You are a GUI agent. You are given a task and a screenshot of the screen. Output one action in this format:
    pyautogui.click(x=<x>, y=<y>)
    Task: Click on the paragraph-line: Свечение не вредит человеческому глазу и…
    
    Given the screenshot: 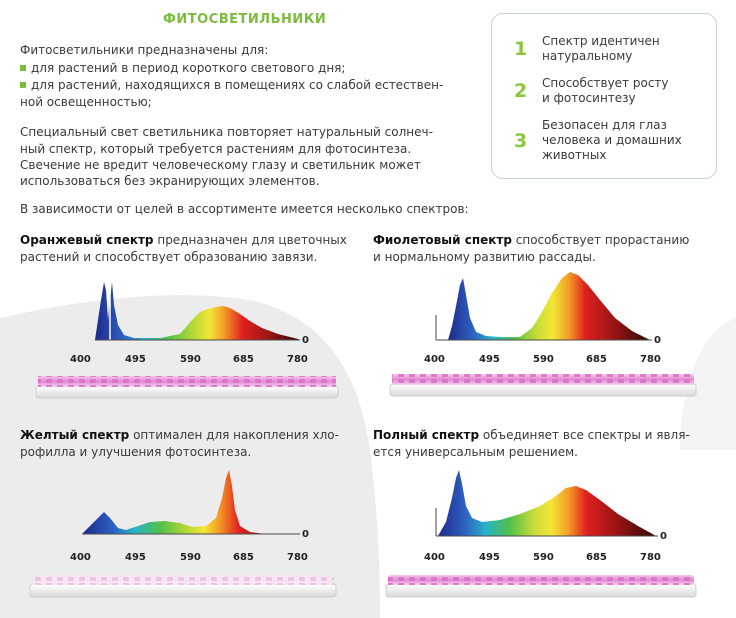 What is the action you would take?
    pyautogui.click(x=220, y=165)
    